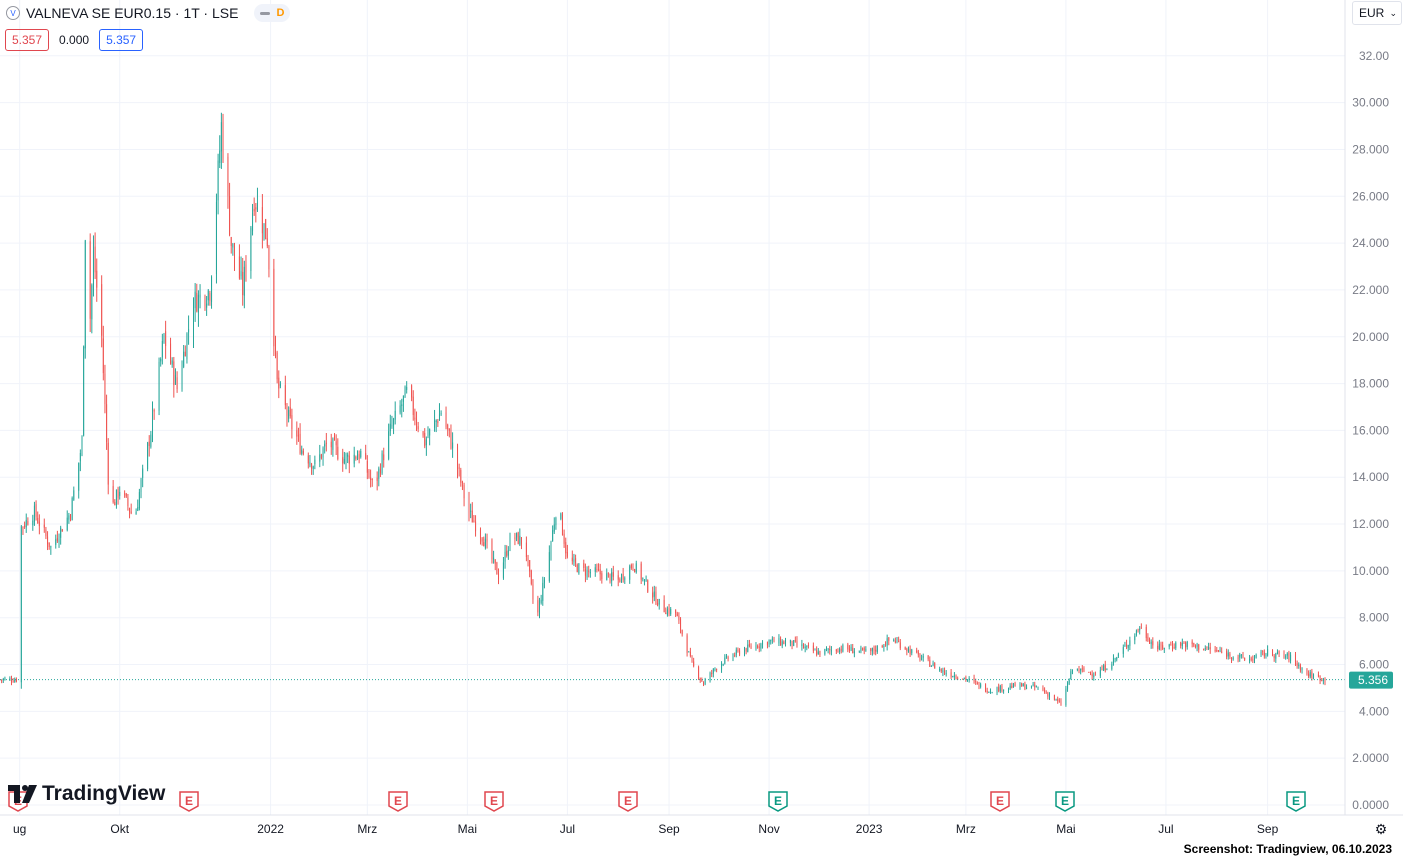 This screenshot has height=860, width=1403. What do you see at coordinates (27, 40) in the screenshot?
I see `sell-price-box: 5.357` at bounding box center [27, 40].